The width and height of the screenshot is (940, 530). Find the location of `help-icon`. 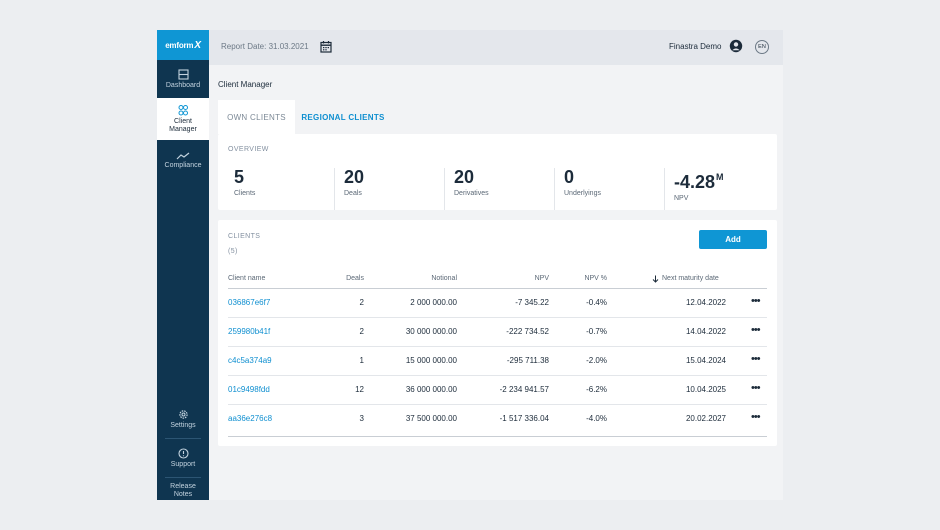

help-icon is located at coordinates (183, 453).